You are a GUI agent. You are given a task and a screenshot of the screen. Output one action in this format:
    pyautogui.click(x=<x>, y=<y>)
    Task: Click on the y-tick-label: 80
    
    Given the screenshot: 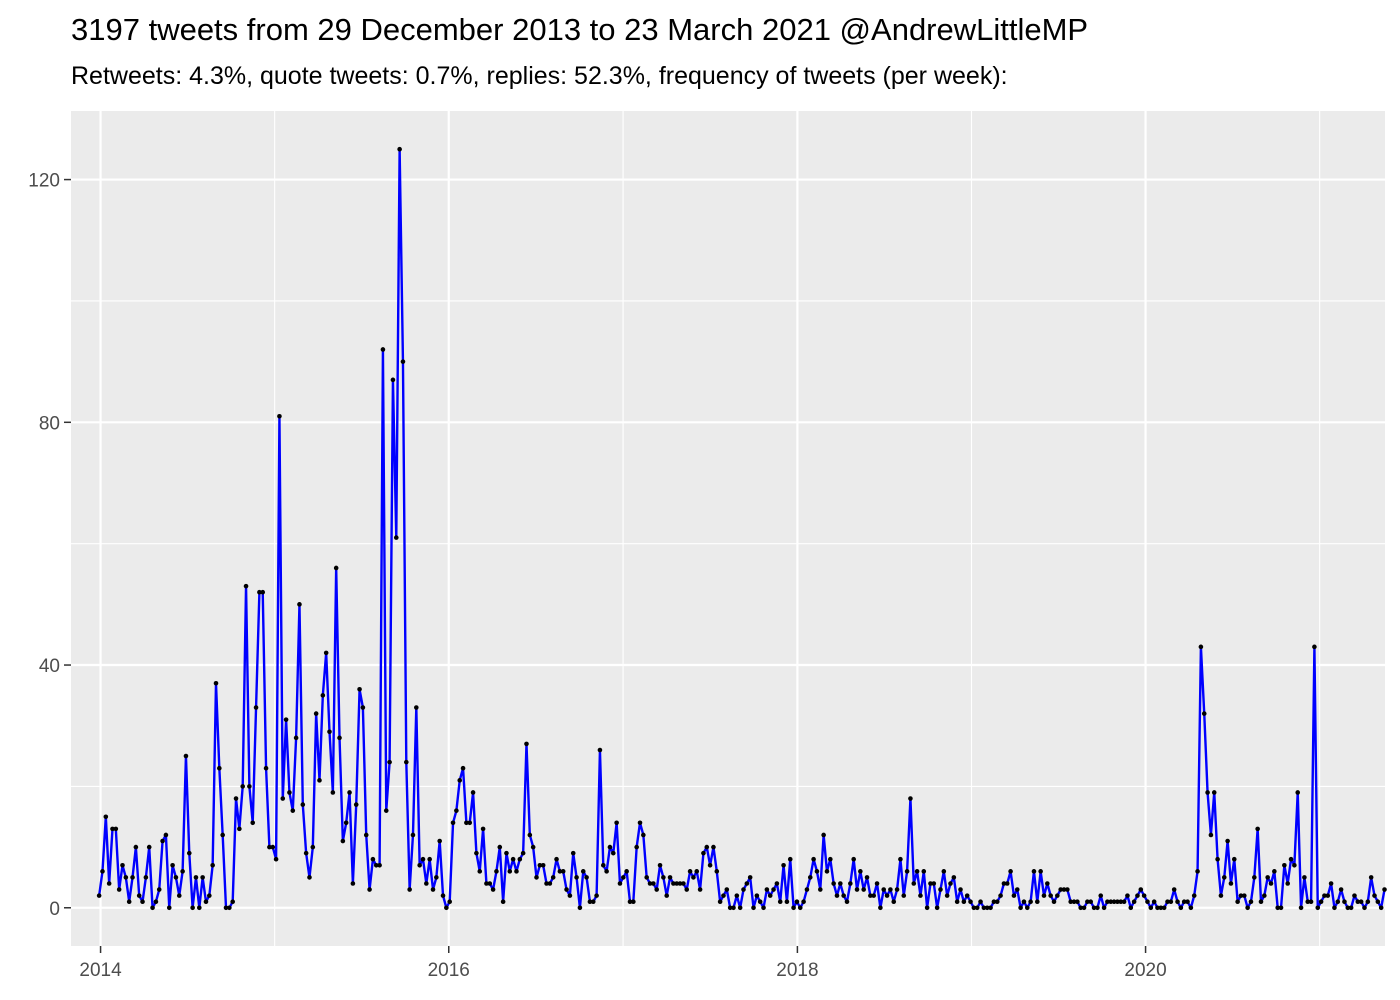 What is the action you would take?
    pyautogui.click(x=49, y=423)
    